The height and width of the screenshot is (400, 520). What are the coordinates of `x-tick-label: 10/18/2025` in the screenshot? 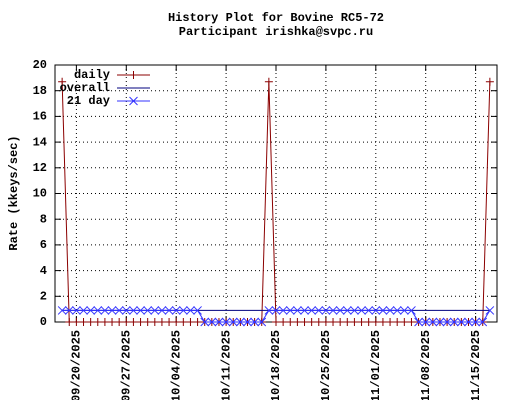 It's located at (276, 365).